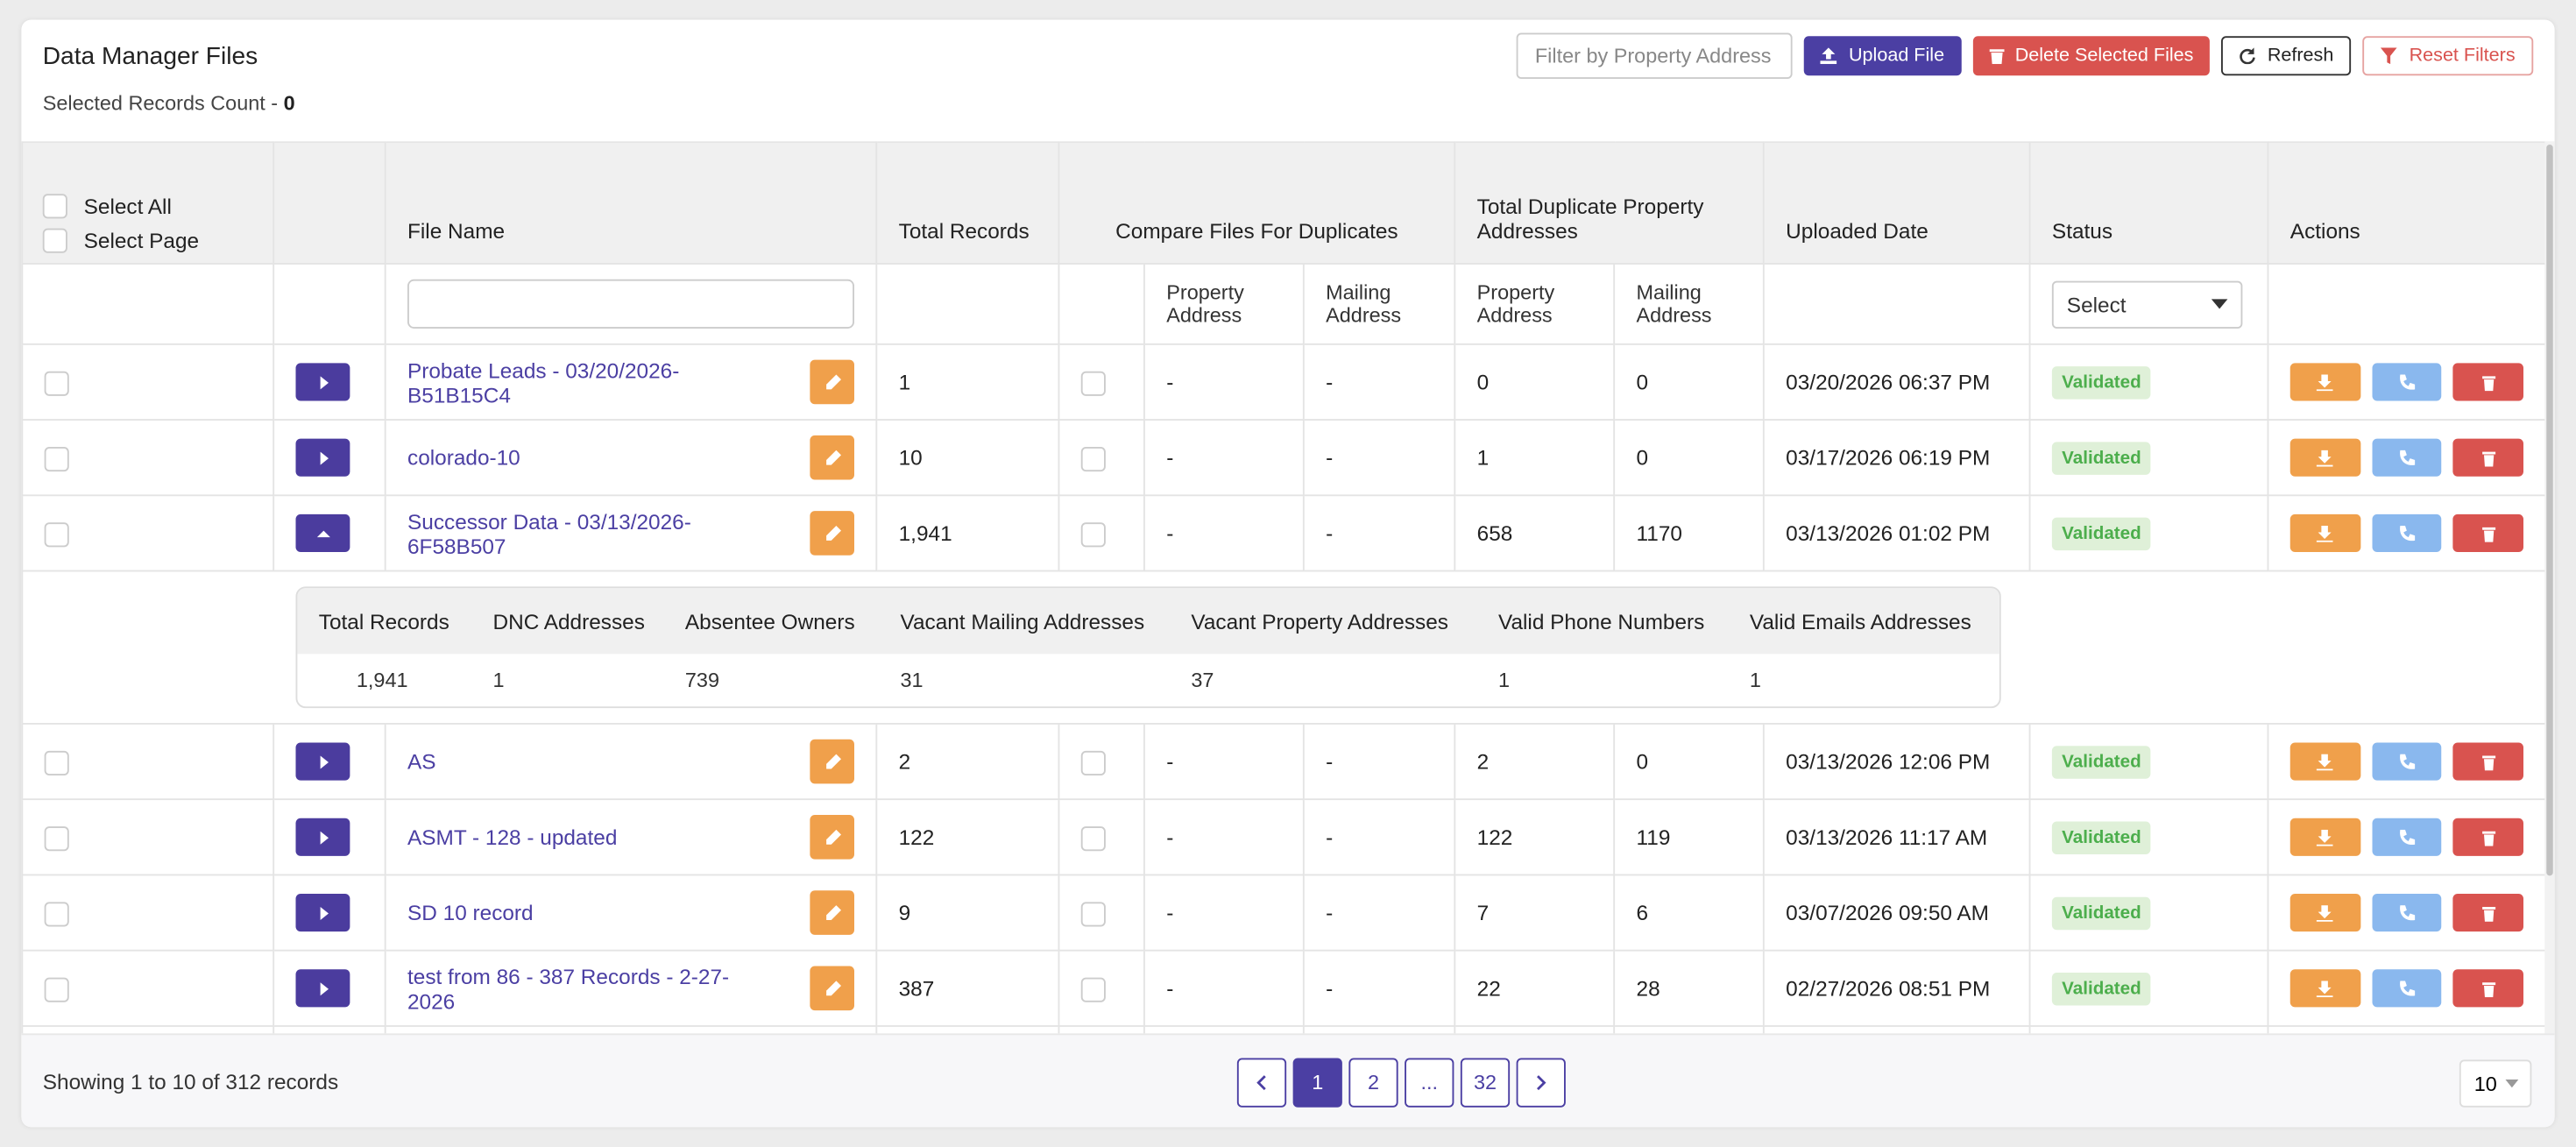 This screenshot has width=2576, height=1147. I want to click on delete-button: Delete Selected Files, so click(2091, 56).